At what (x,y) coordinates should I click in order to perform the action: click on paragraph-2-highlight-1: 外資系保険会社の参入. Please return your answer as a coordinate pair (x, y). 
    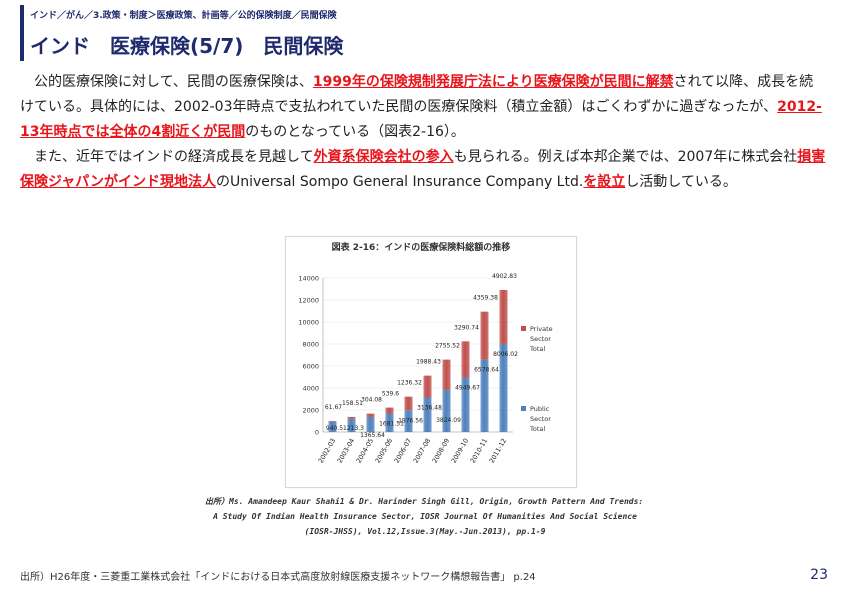
    Looking at the image, I should click on (383, 157).